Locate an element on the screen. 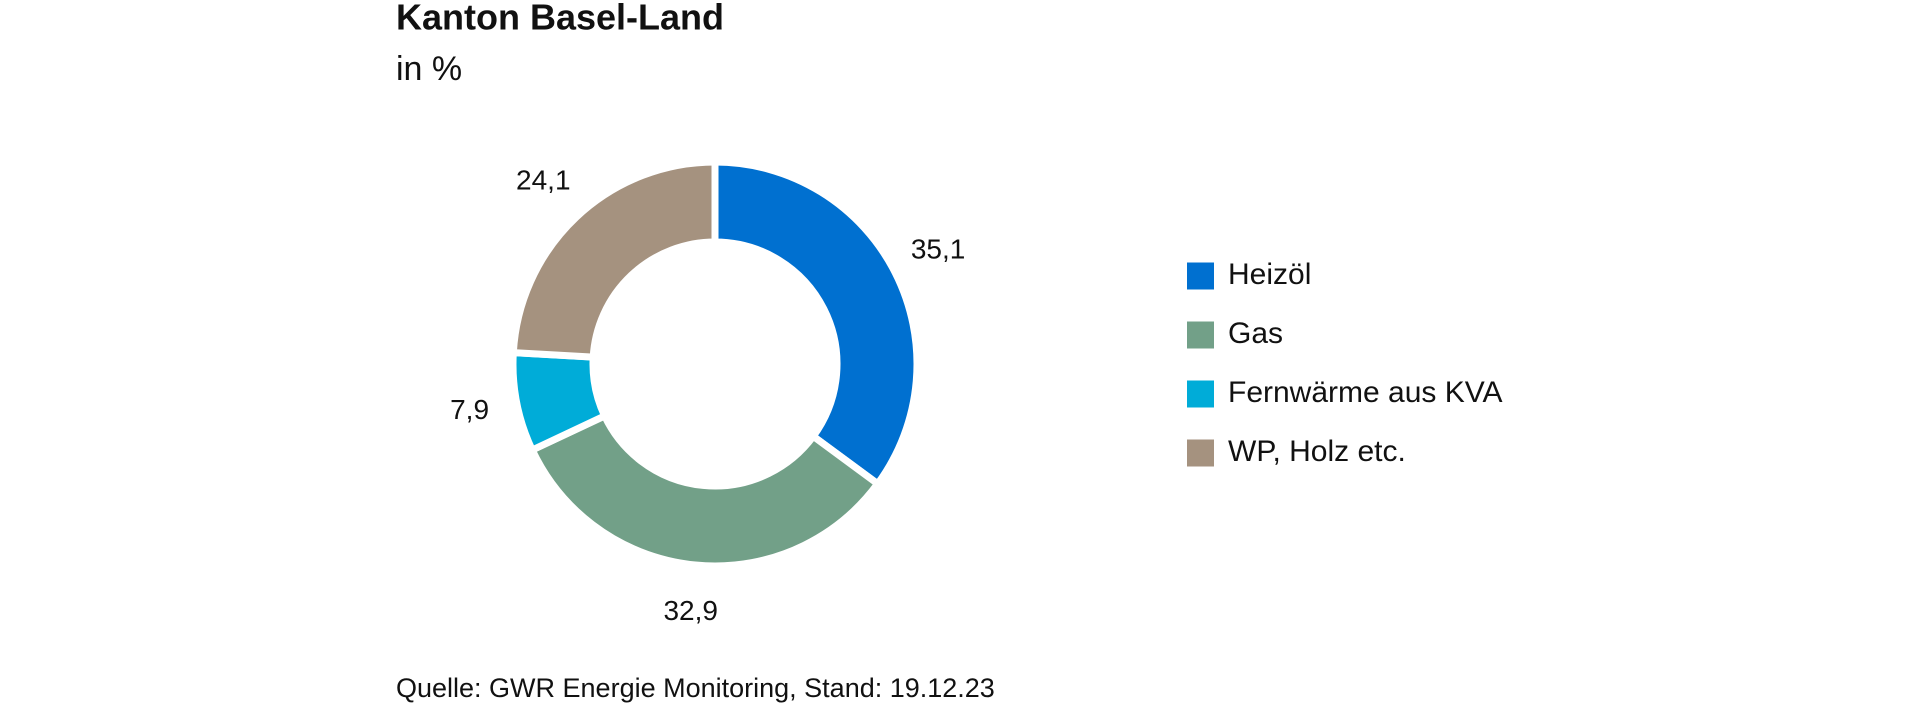 This screenshot has width=1920, height=712. chart-title: Kanton Basel-Land is located at coordinates (560, 19).